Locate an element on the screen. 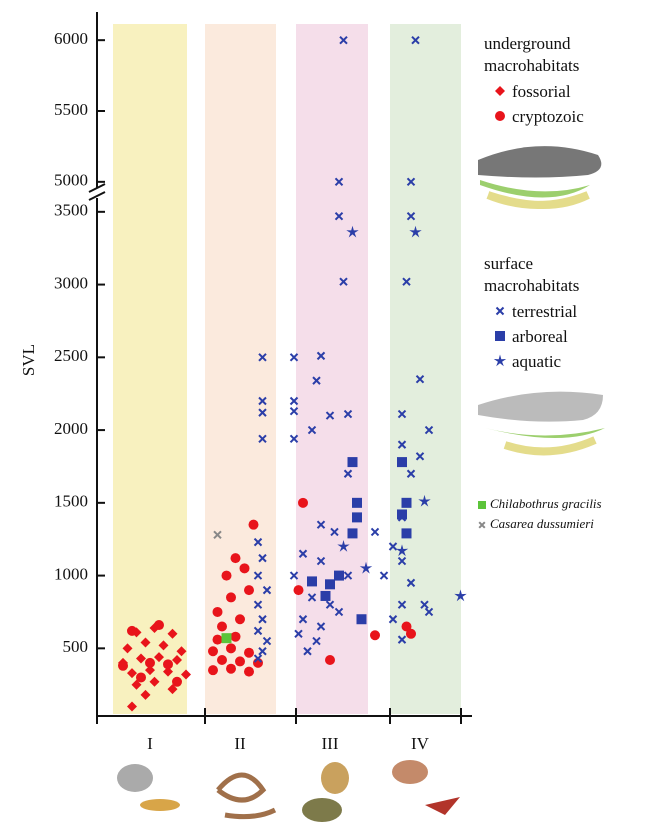 The height and width of the screenshot is (831, 648). y-tick-label: 1000 is located at coordinates (71, 573).